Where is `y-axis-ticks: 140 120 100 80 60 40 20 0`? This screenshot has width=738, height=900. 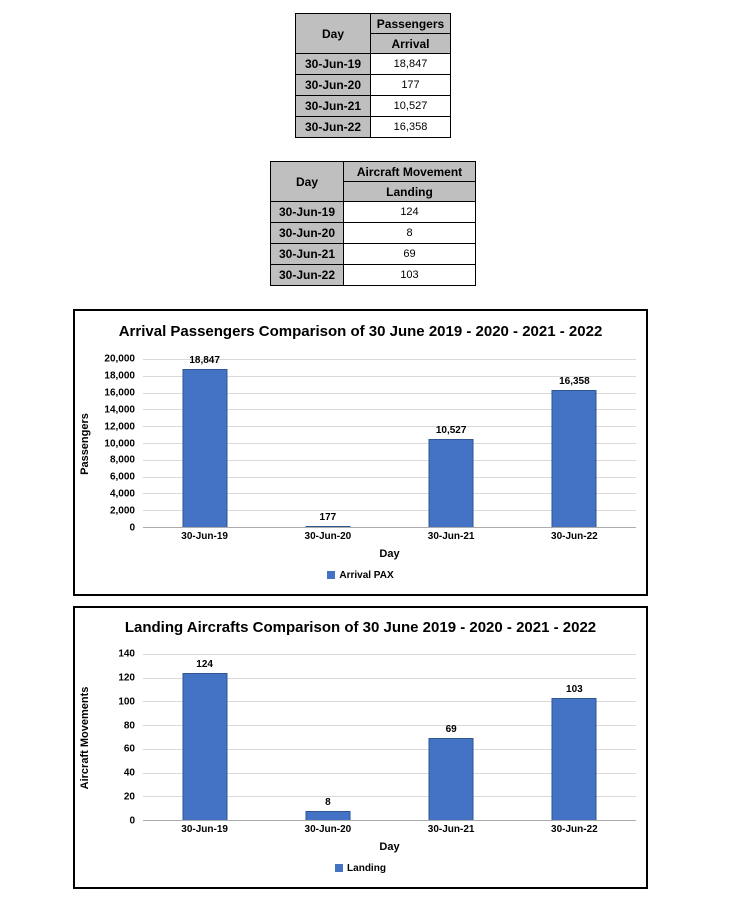
y-axis-ticks: 140 120 100 80 60 40 20 0 is located at coordinates (119, 738).